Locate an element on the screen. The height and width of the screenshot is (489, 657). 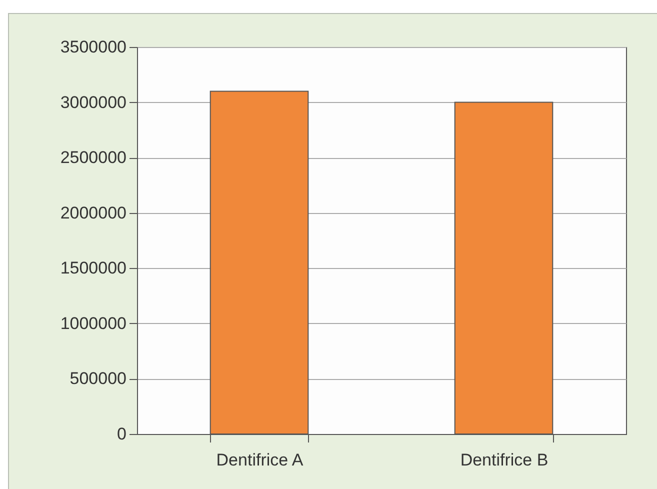
y-tick-label: 1000000 is located at coordinates (93, 323).